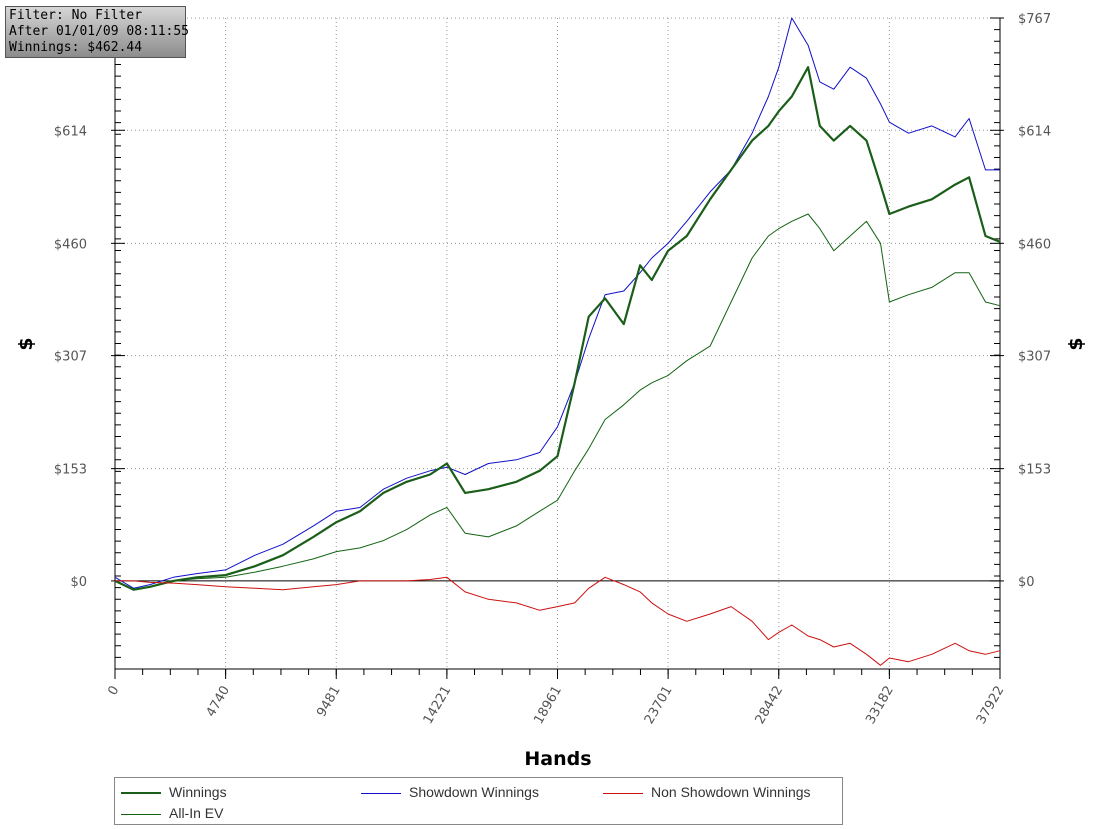  I want to click on x-tick-label: 0, so click(113, 691).